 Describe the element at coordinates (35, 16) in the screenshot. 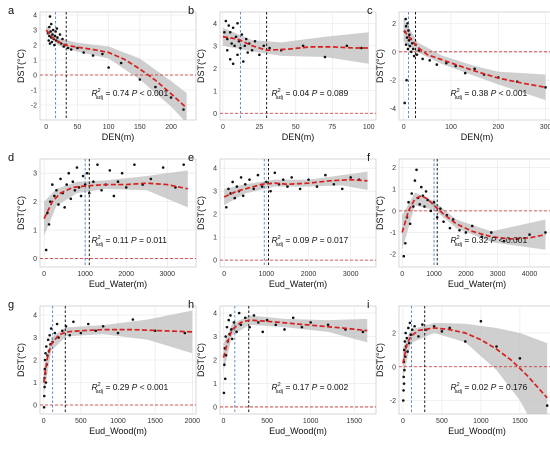

I see `y-tick-label: 4` at that location.